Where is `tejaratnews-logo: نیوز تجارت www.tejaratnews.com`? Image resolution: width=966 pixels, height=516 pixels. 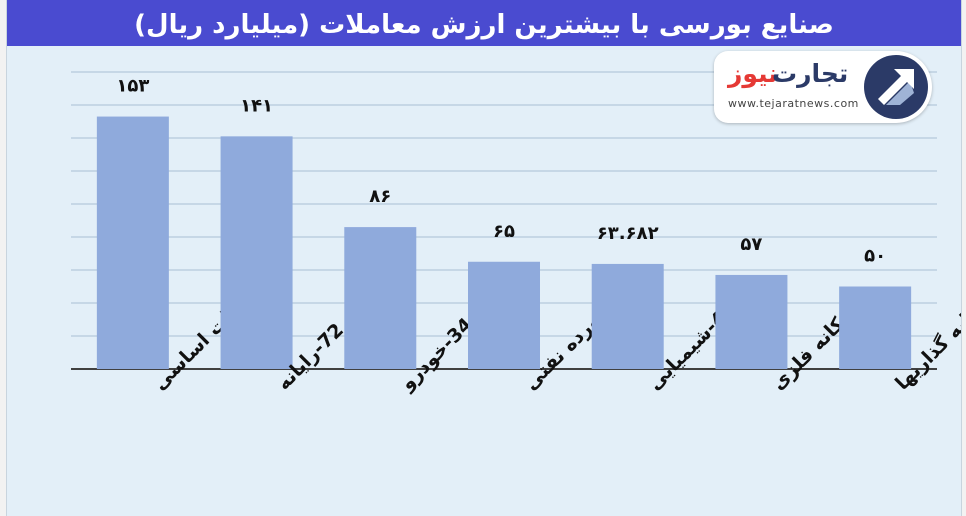
tejaratnews-logo: نیوز تجارت www.tejaratnews.com is located at coordinates (823, 87).